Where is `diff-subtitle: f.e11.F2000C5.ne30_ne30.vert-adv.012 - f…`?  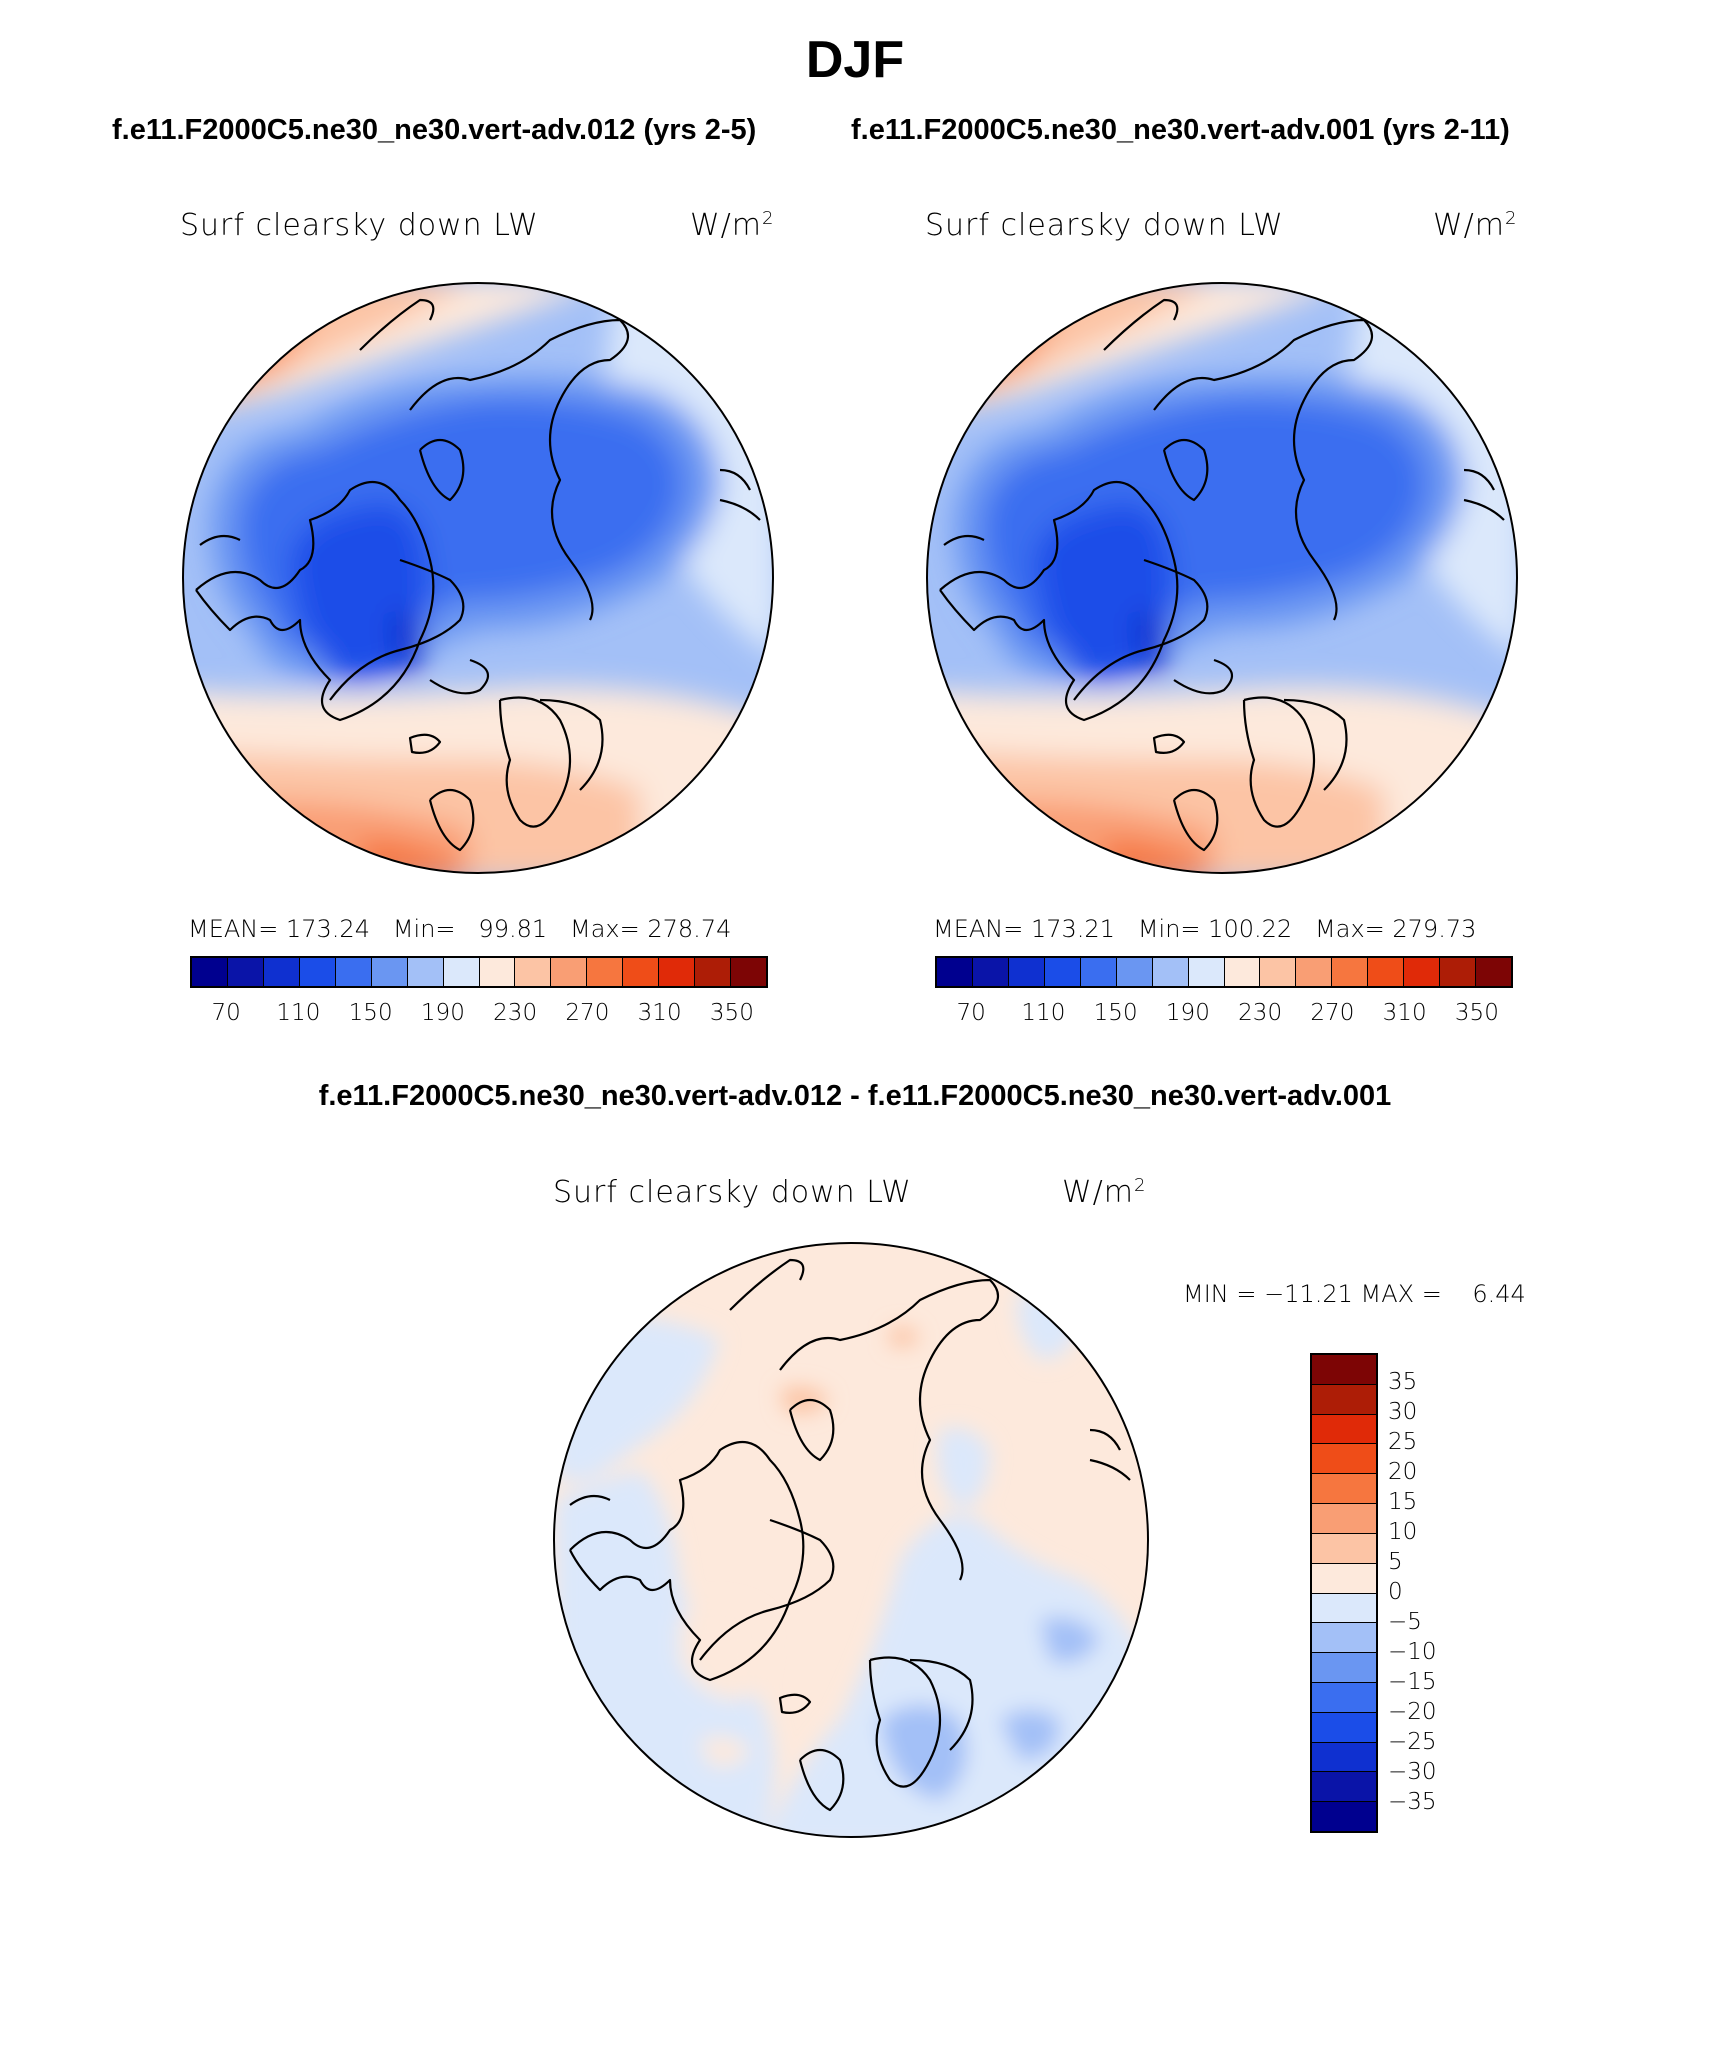
diff-subtitle: f.e11.F2000C5.ne30_ne30.vert-adv.012 - f… is located at coordinates (855, 1096).